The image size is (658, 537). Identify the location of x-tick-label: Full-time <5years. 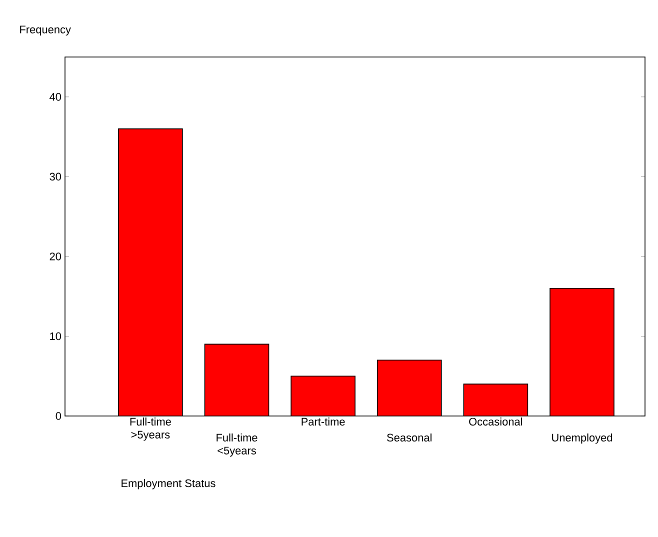
(237, 445).